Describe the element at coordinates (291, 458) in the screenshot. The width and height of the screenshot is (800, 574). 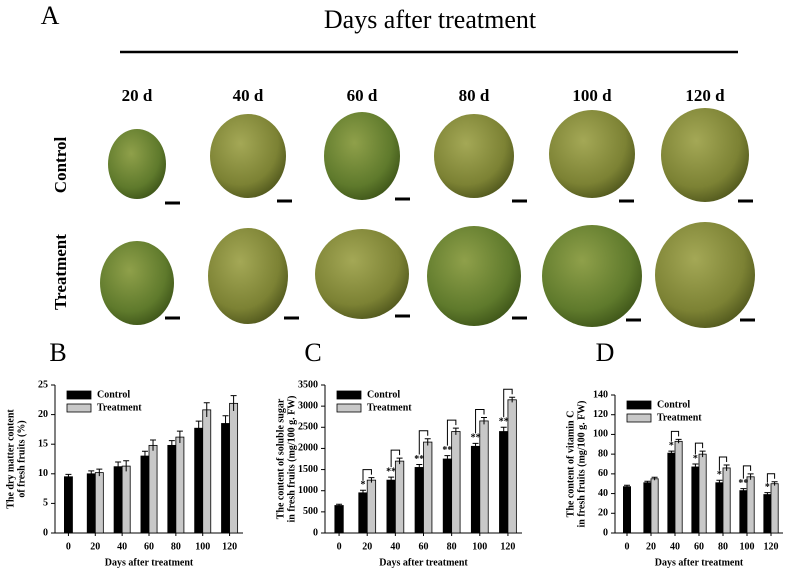
I see `y-axis-label: in fresh fruits (mg/100 g. FW)` at that location.